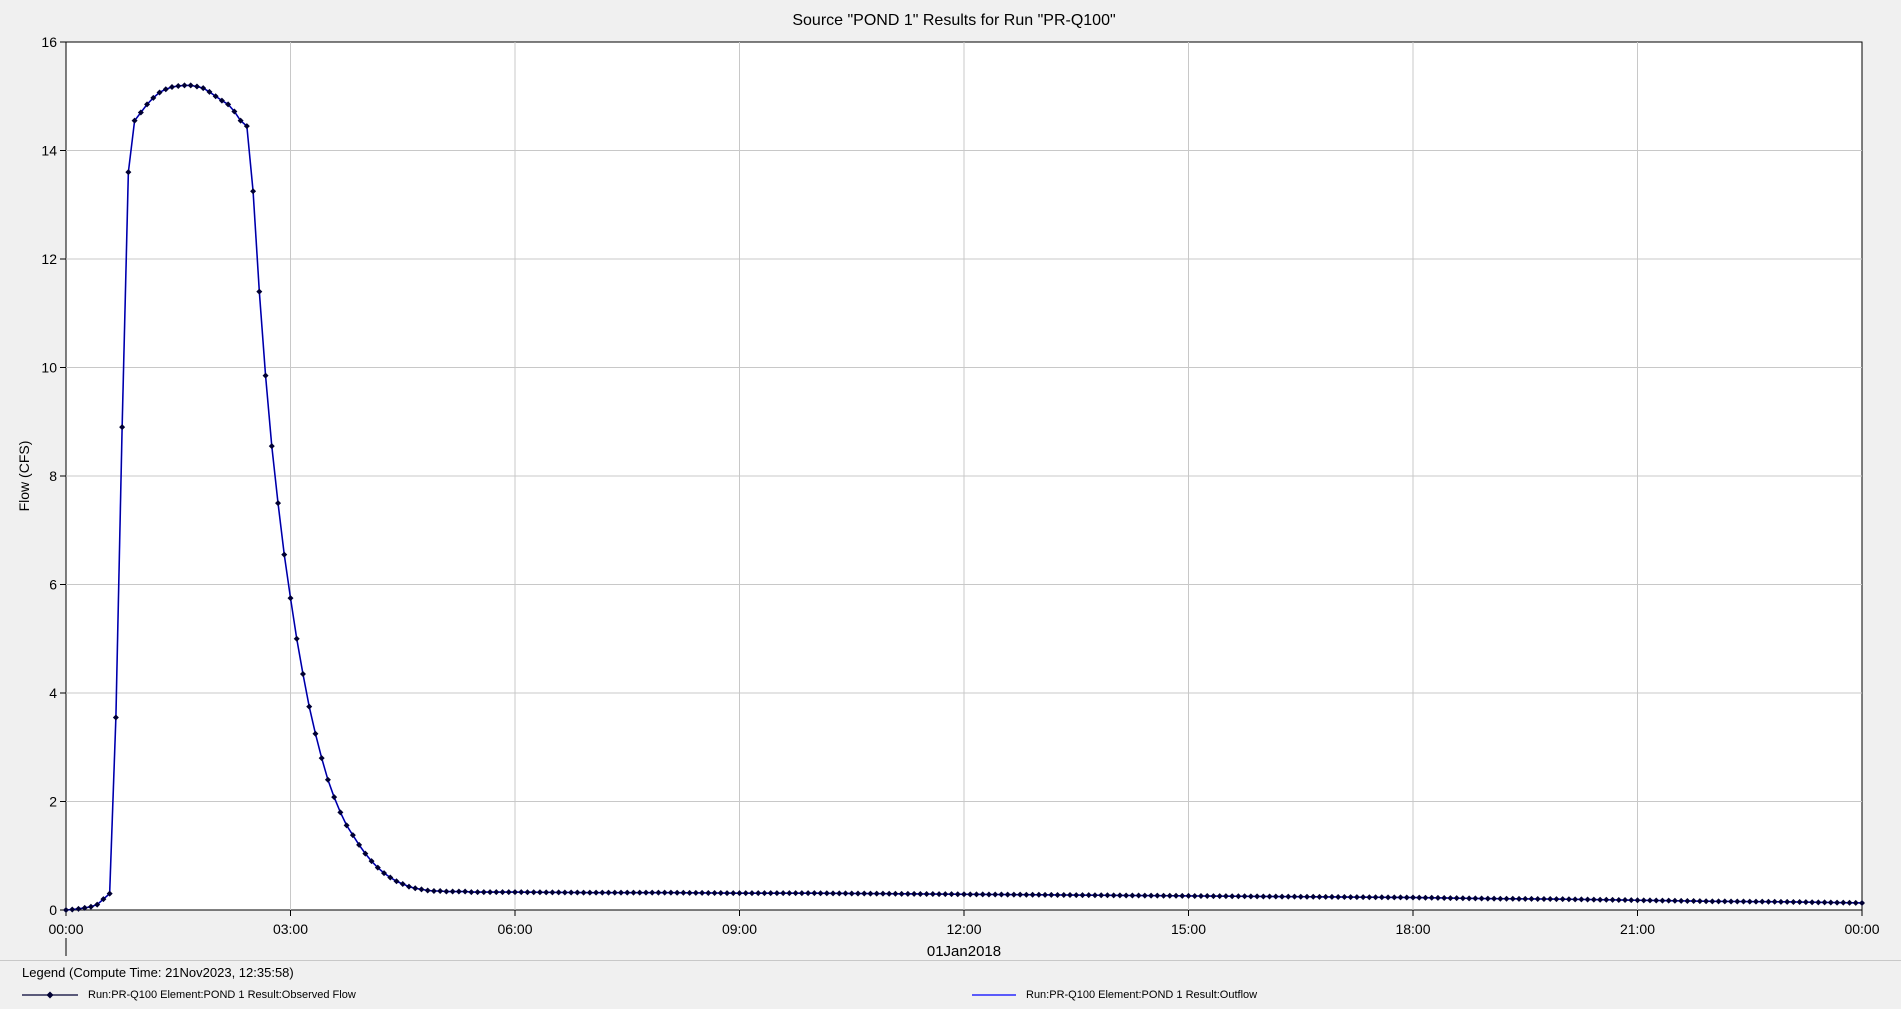 The height and width of the screenshot is (1009, 1901). I want to click on x-tick-label: 00:00, so click(1861, 929).